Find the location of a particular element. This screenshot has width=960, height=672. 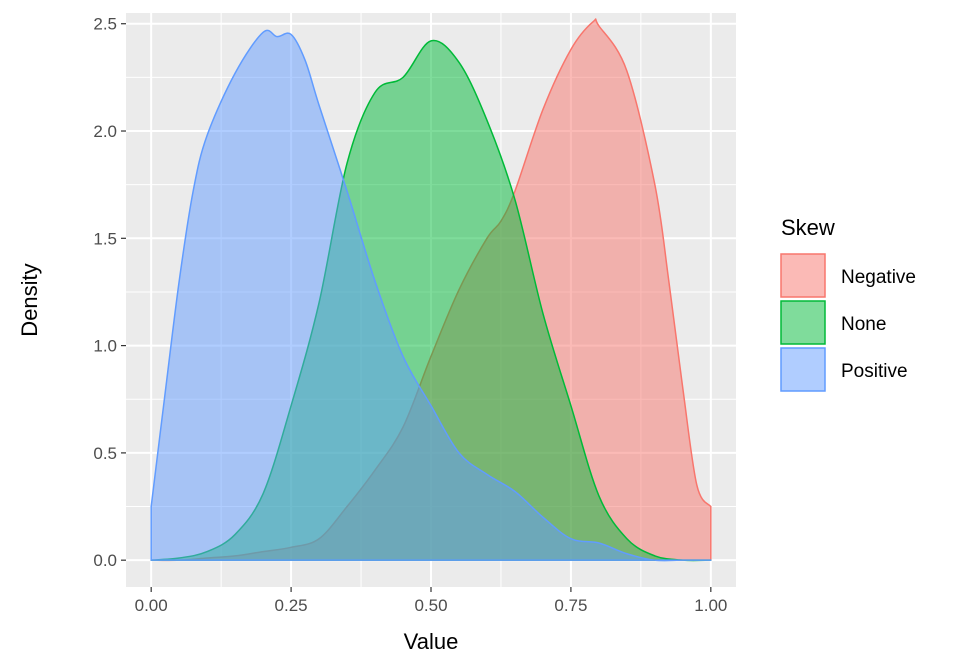

legend-key-none is located at coordinates (803, 322).